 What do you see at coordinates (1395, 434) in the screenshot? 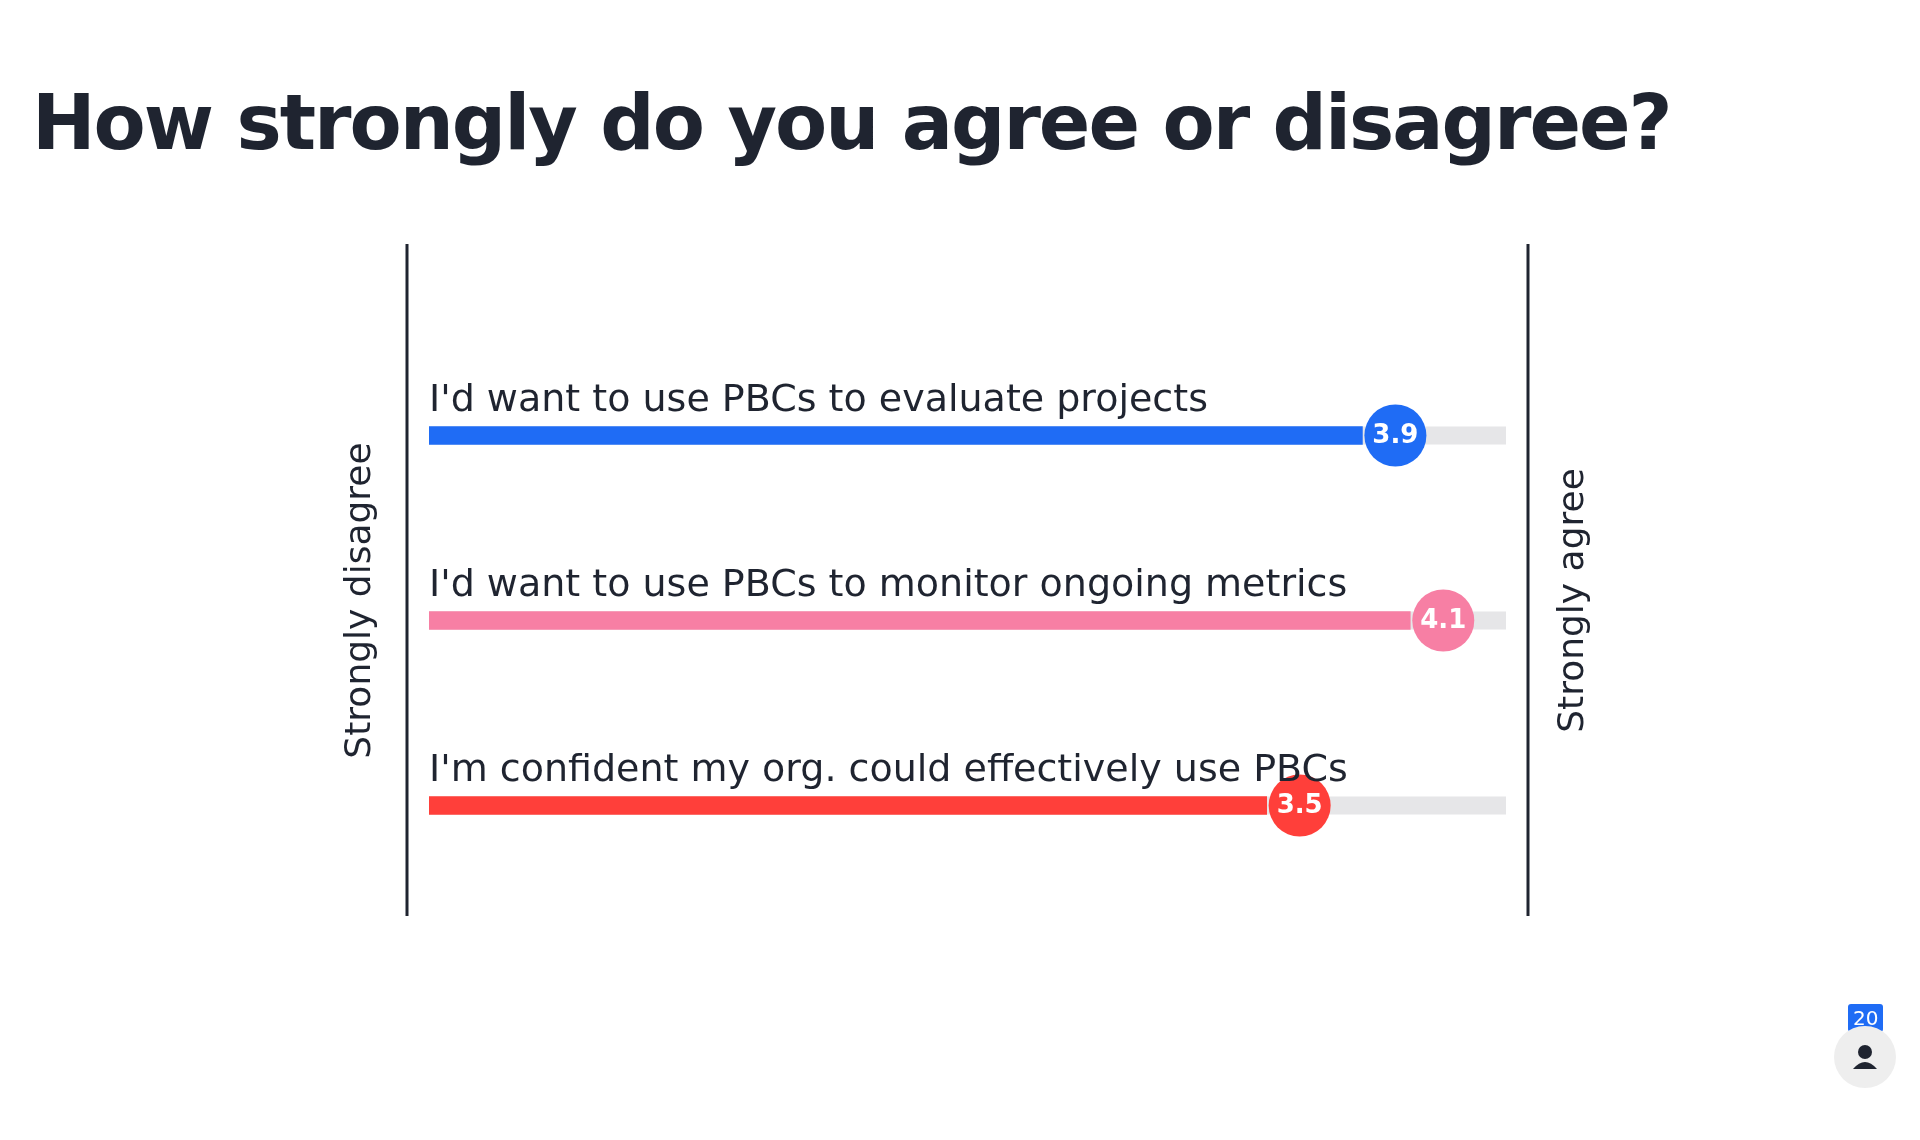
I see `data-label: 3.9` at bounding box center [1395, 434].